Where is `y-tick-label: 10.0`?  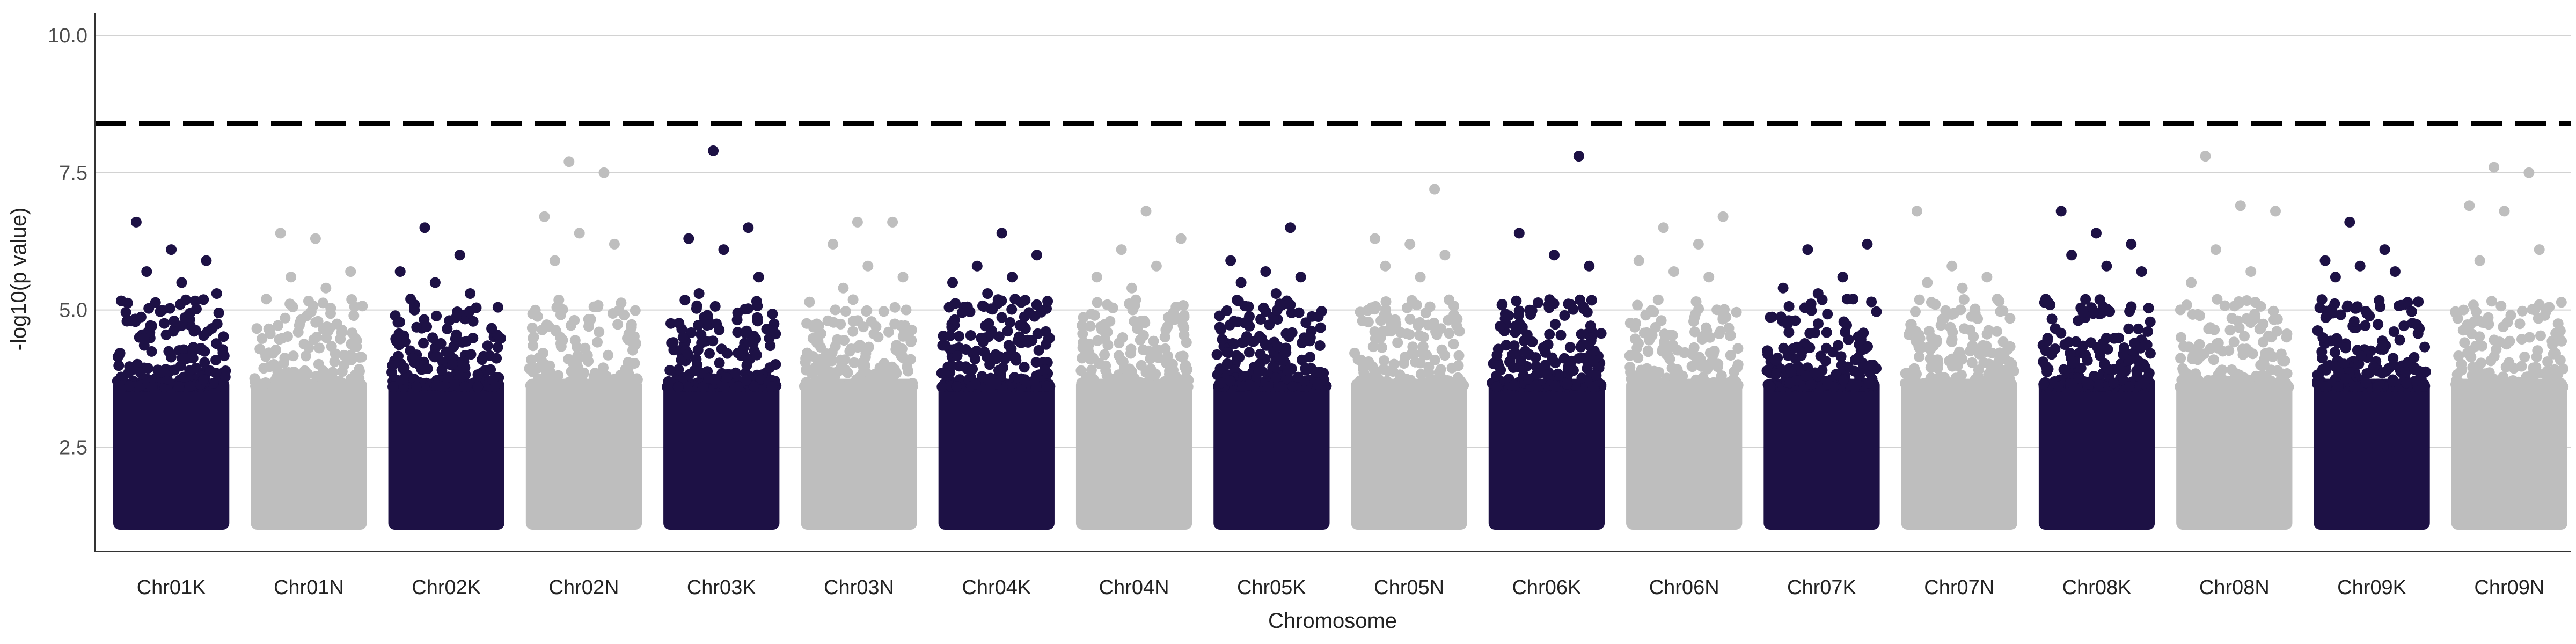
y-tick-label: 10.0 is located at coordinates (67, 36).